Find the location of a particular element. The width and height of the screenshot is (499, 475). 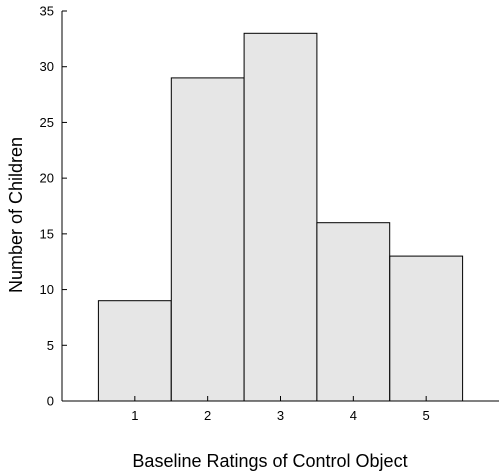

x-tick-label: 5 is located at coordinates (426, 415).